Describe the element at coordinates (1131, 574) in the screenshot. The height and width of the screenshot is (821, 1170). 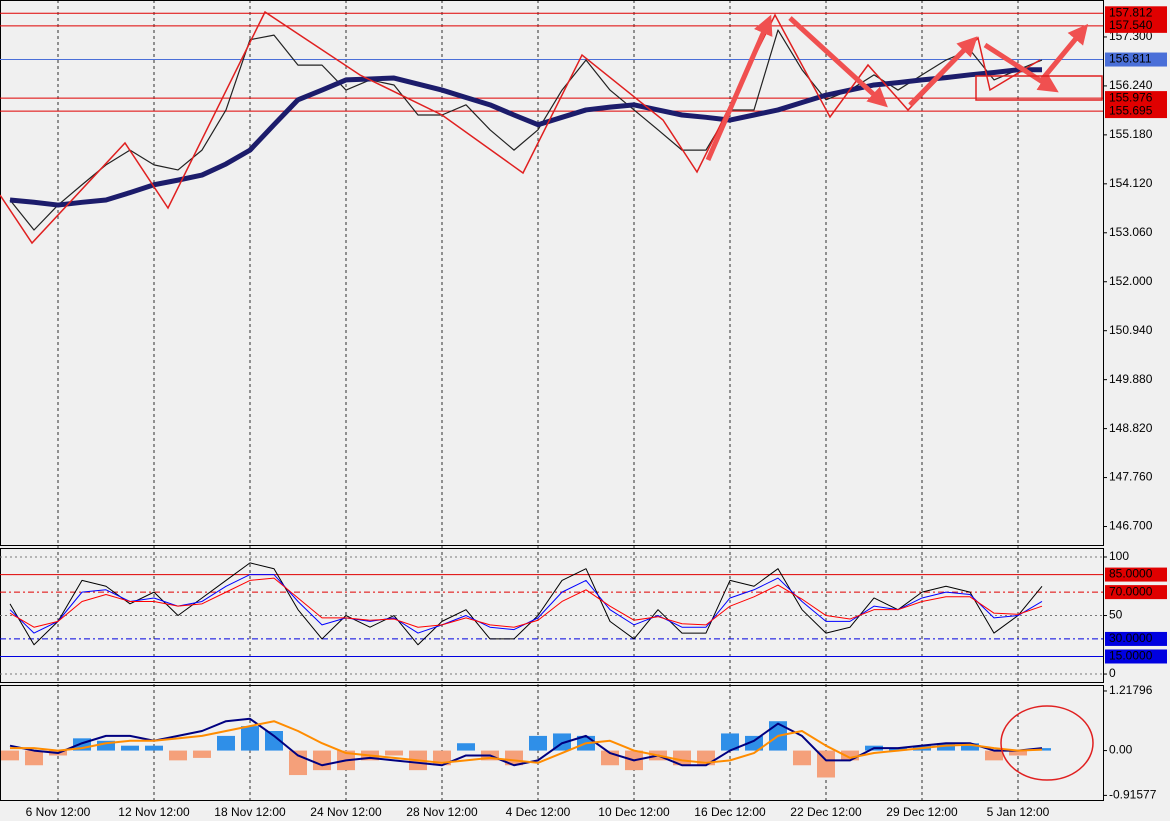
I see `price-tag-label: 85.0000` at that location.